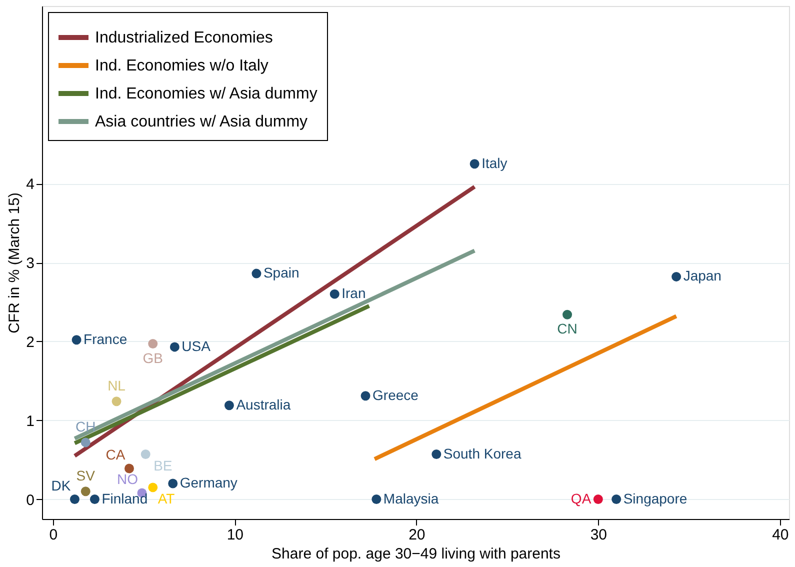 The width and height of the screenshot is (795, 567). What do you see at coordinates (163, 465) in the screenshot?
I see `annotation: BE` at bounding box center [163, 465].